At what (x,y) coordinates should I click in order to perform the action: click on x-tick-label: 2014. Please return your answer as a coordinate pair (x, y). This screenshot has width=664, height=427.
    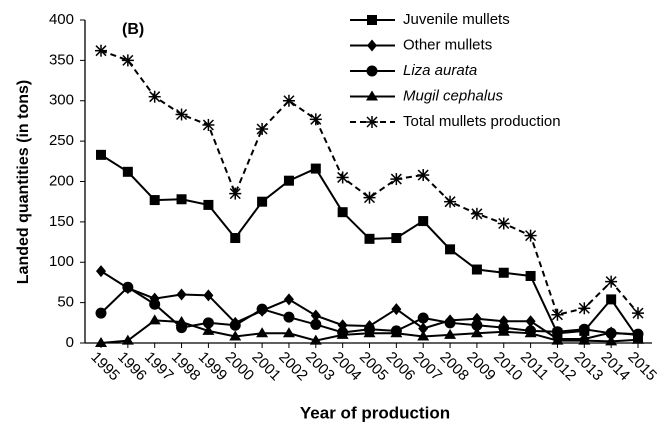
    Looking at the image, I should click on (616, 367).